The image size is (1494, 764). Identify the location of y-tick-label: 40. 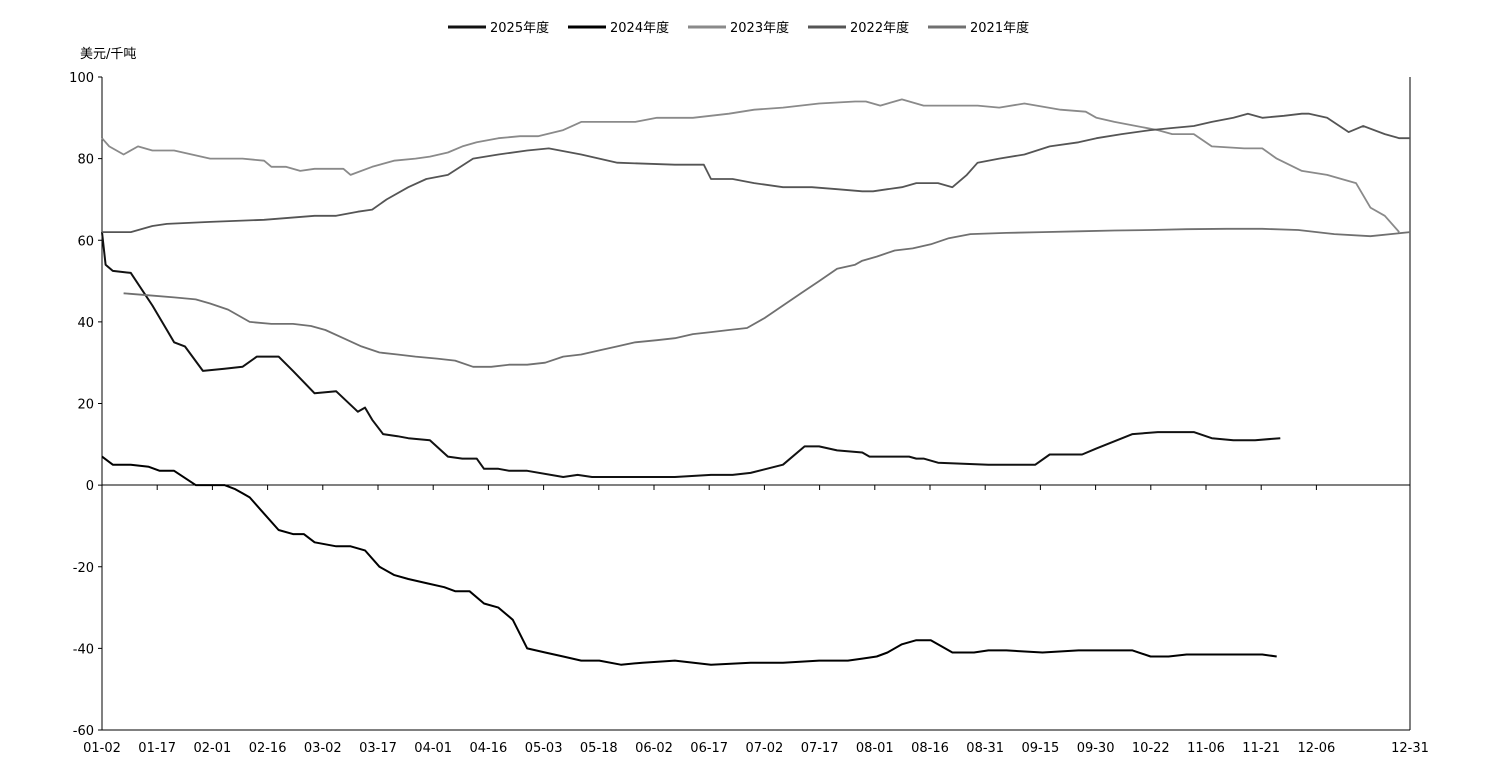
(85, 323).